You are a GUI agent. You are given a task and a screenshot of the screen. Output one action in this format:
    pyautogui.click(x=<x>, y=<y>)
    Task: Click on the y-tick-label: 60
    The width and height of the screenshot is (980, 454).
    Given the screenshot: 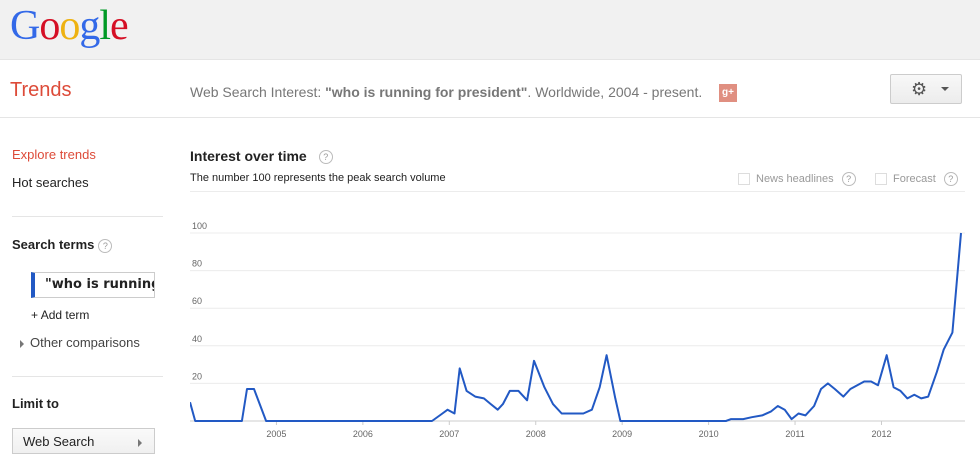 What is the action you would take?
    pyautogui.click(x=197, y=301)
    